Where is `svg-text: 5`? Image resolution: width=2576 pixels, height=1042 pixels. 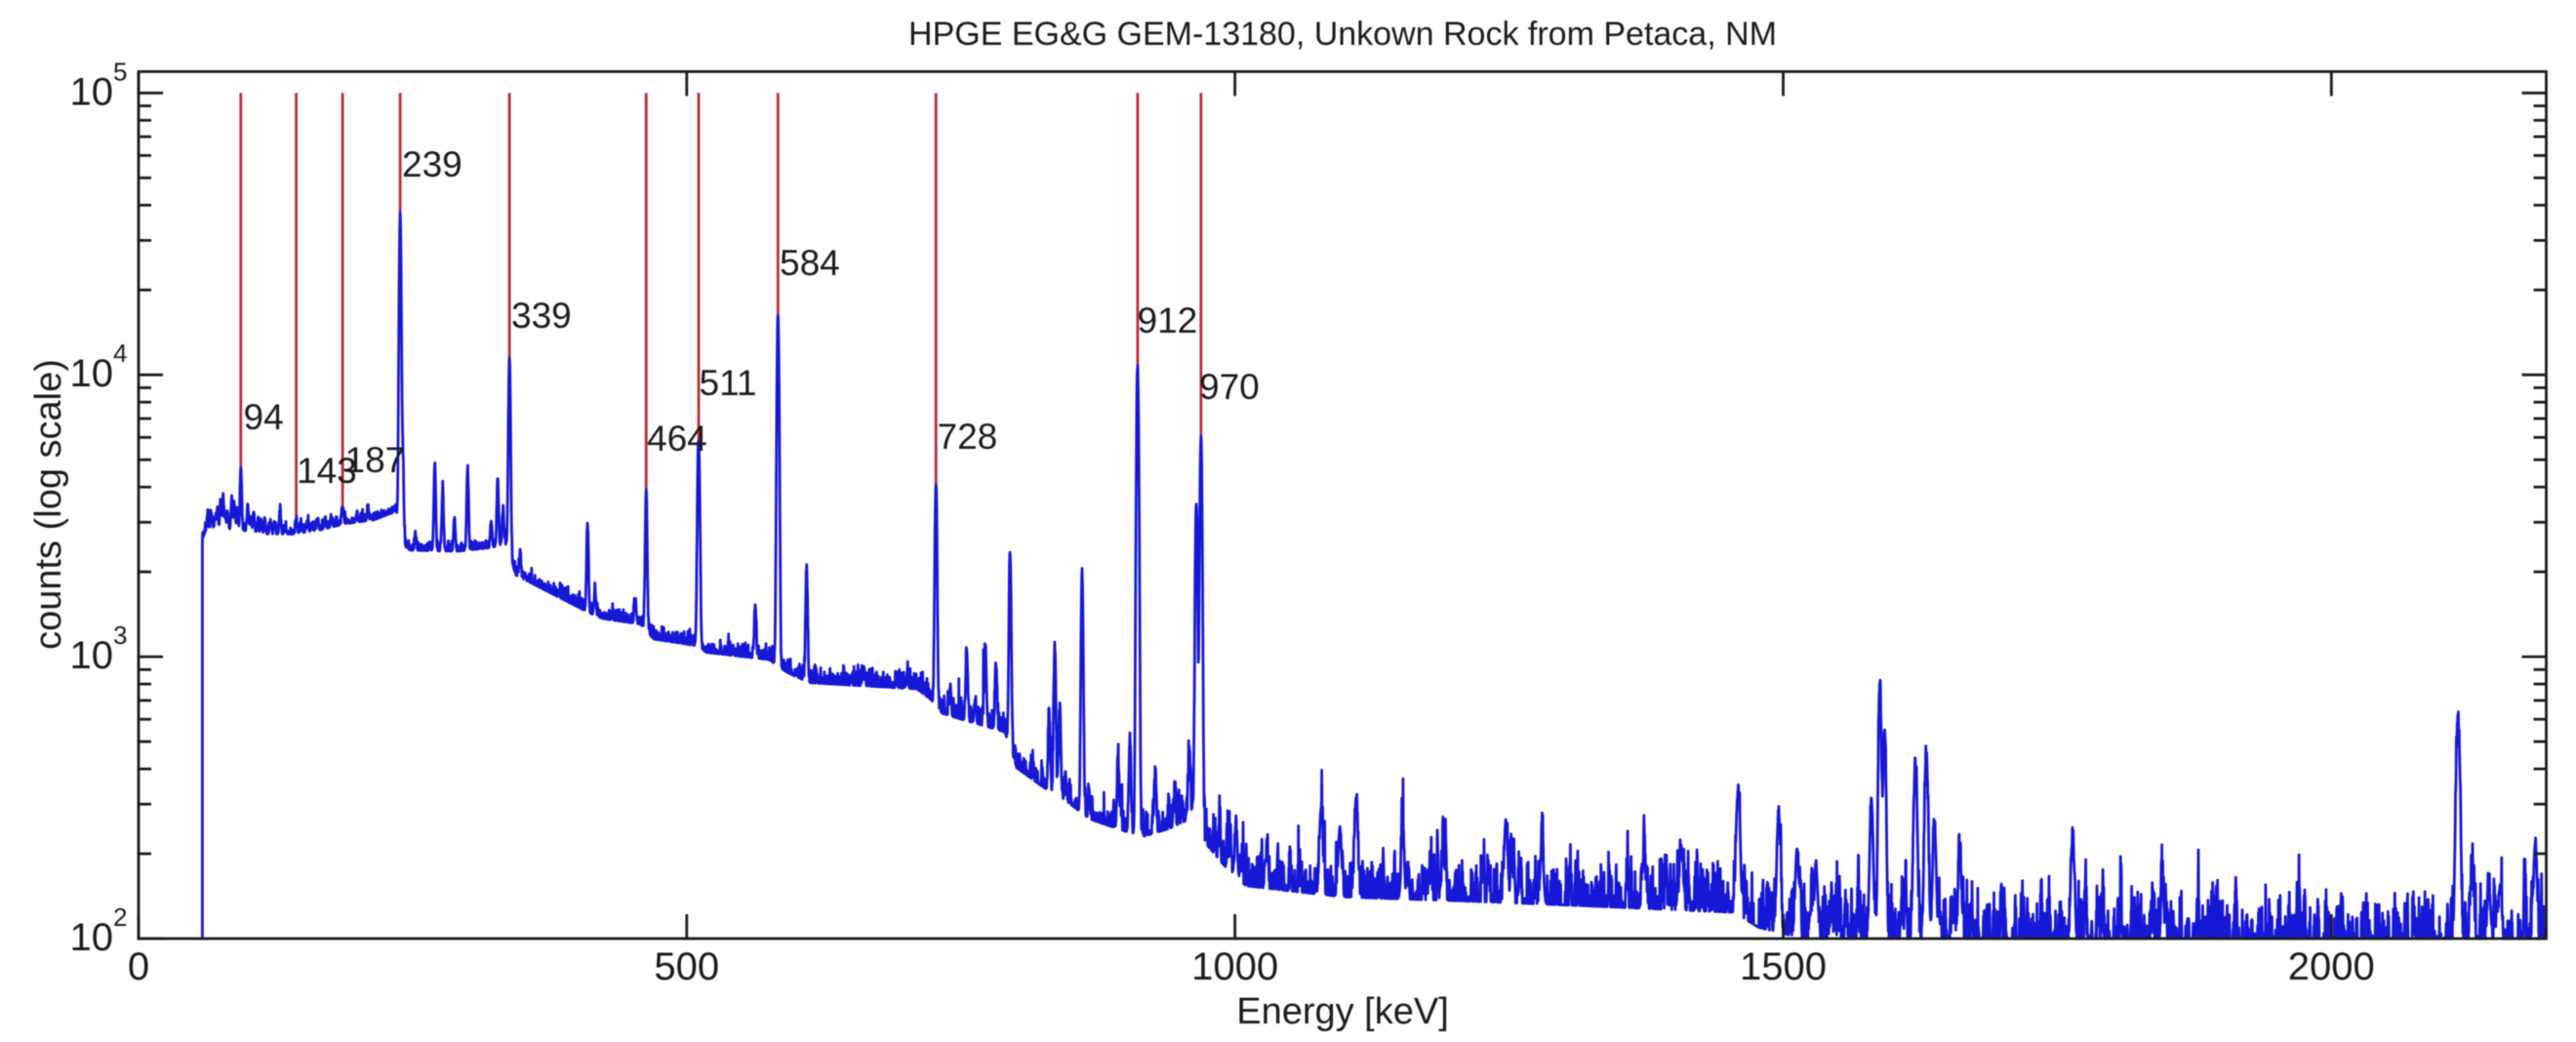
svg-text: 5 is located at coordinates (120, 71).